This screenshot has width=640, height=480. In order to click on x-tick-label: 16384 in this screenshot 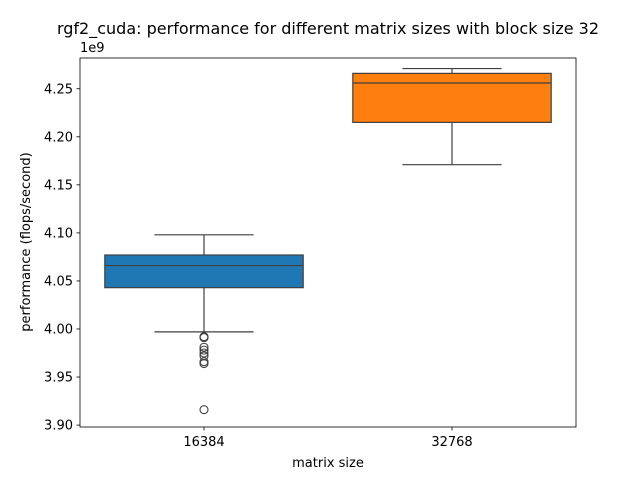, I will do `click(203, 442)`.